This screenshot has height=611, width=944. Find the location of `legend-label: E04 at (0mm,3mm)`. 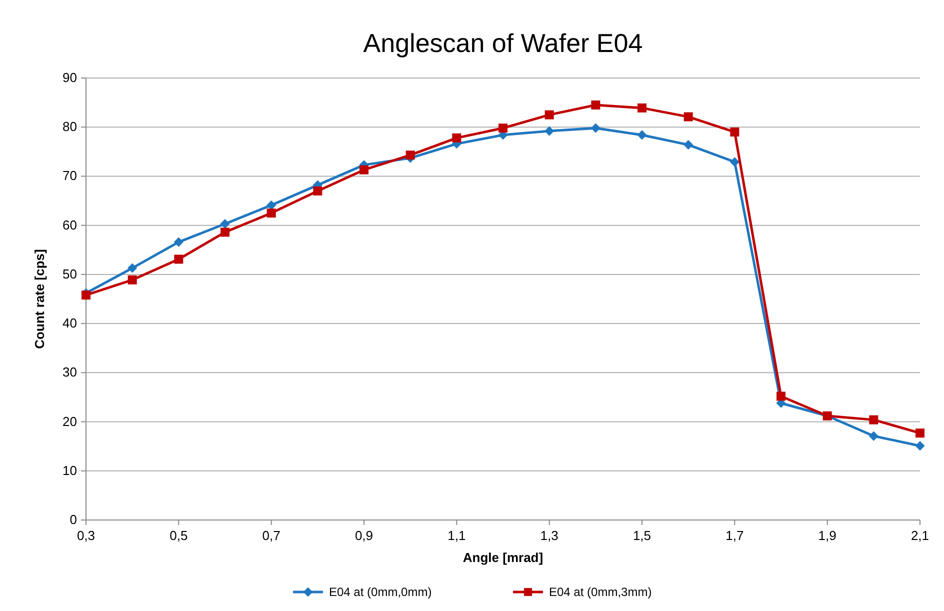

legend-label: E04 at (0mm,3mm) is located at coordinates (600, 592).